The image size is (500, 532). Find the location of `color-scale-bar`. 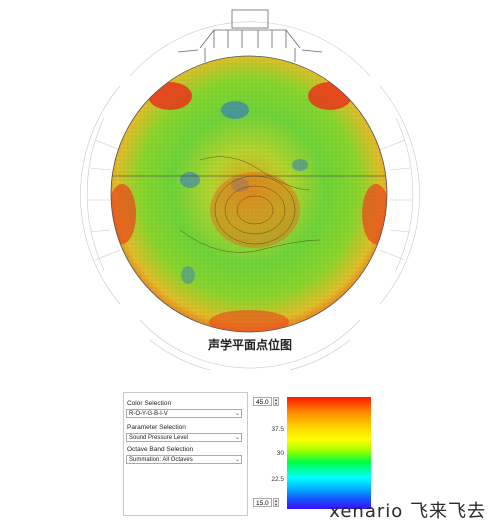

color-scale-bar is located at coordinates (329, 453).